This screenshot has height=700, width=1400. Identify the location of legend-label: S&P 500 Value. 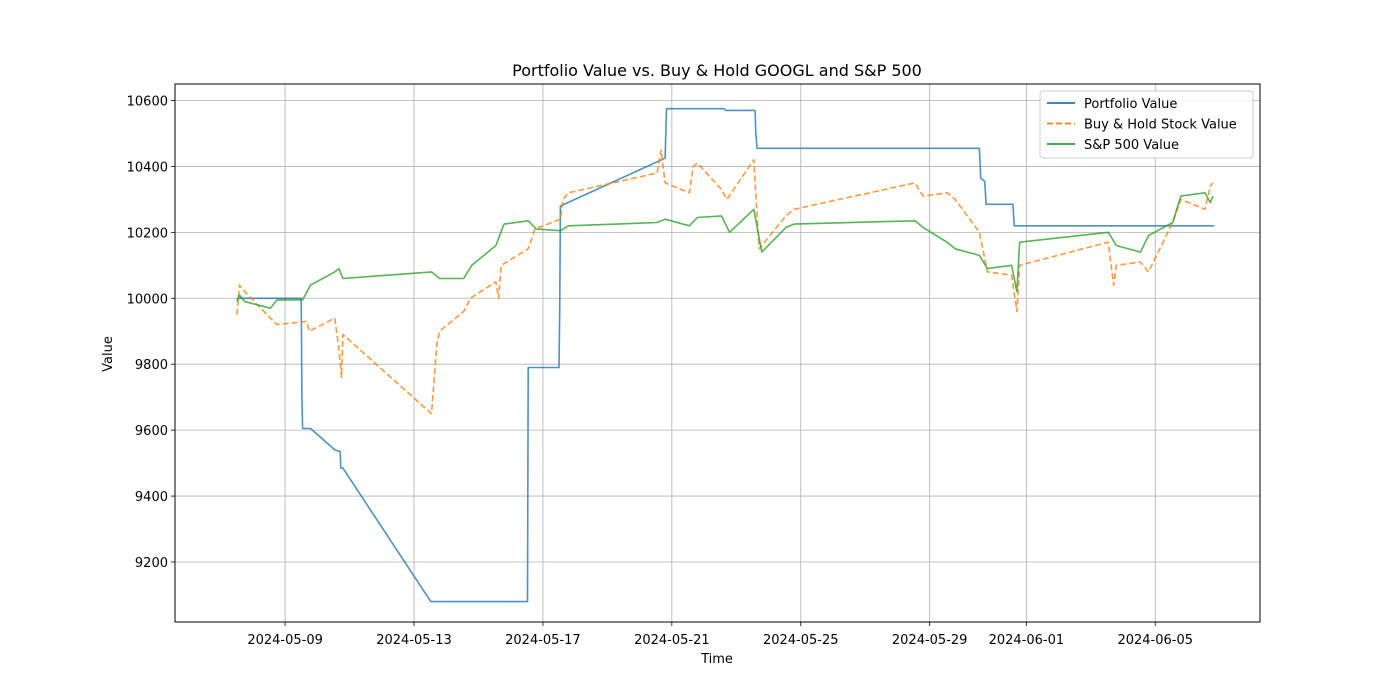
(1131, 145).